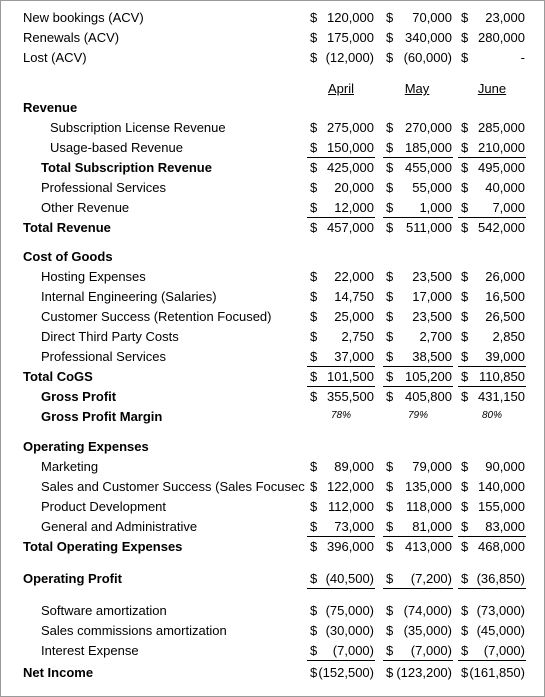 Image resolution: width=545 pixels, height=697 pixels. I want to click on value-cell-may: $38,500, so click(418, 357).